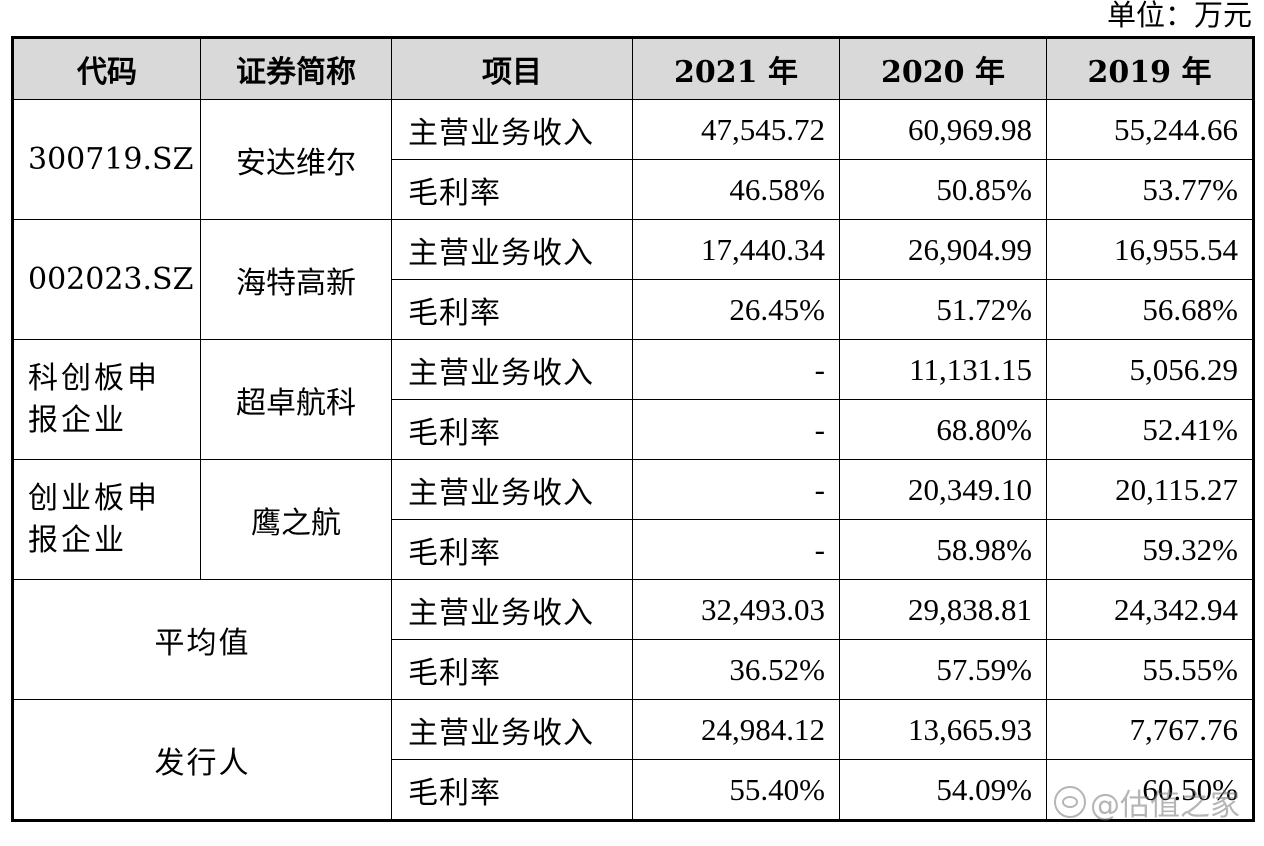 The image size is (1264, 846). I want to click on value-2019: 52.41%, so click(1150, 429).